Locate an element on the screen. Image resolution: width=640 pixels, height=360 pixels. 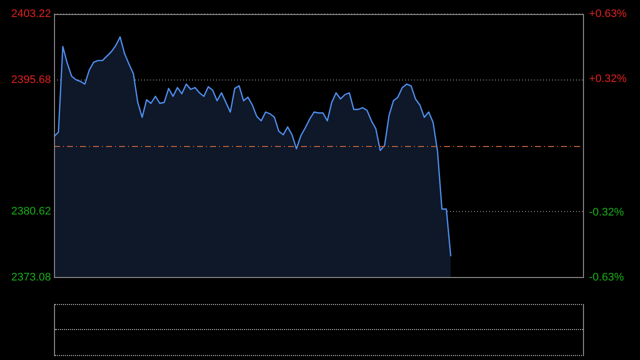
y2-tick-label: -0.63% is located at coordinates (606, 277).